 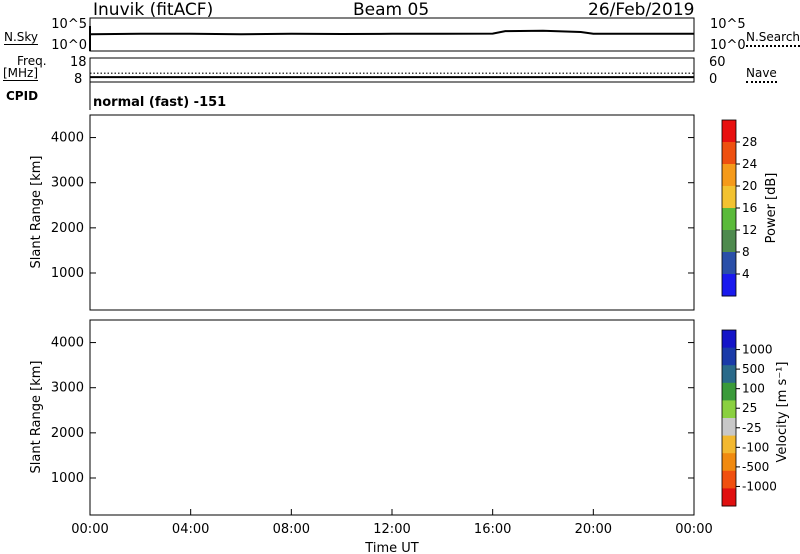 What do you see at coordinates (78, 62) in the screenshot?
I see `freq-tick-top: 18` at bounding box center [78, 62].